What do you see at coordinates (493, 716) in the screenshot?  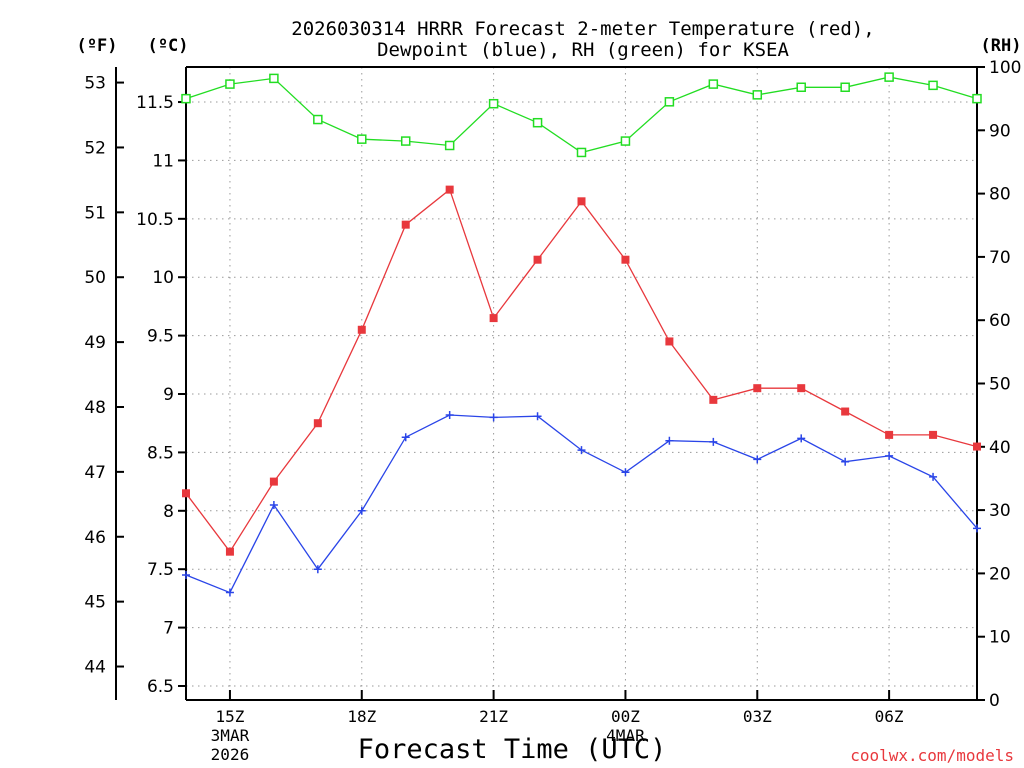 I see `x-tick-label: 21Z` at bounding box center [493, 716].